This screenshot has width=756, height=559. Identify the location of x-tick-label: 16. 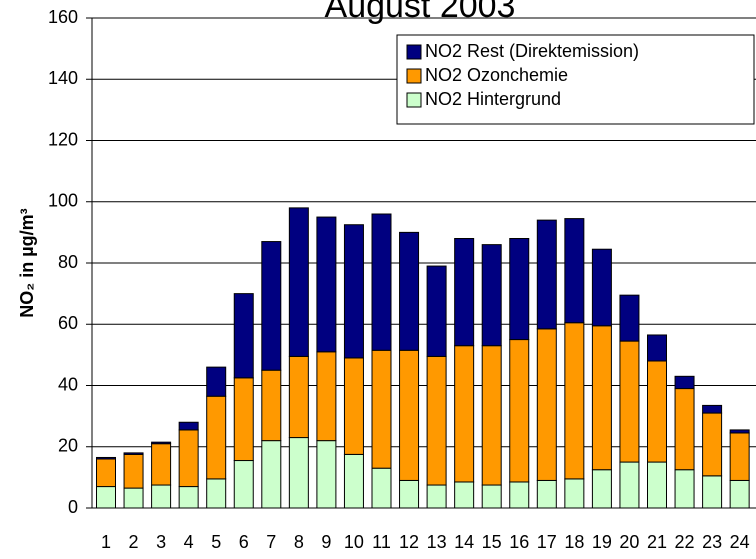
(519, 542).